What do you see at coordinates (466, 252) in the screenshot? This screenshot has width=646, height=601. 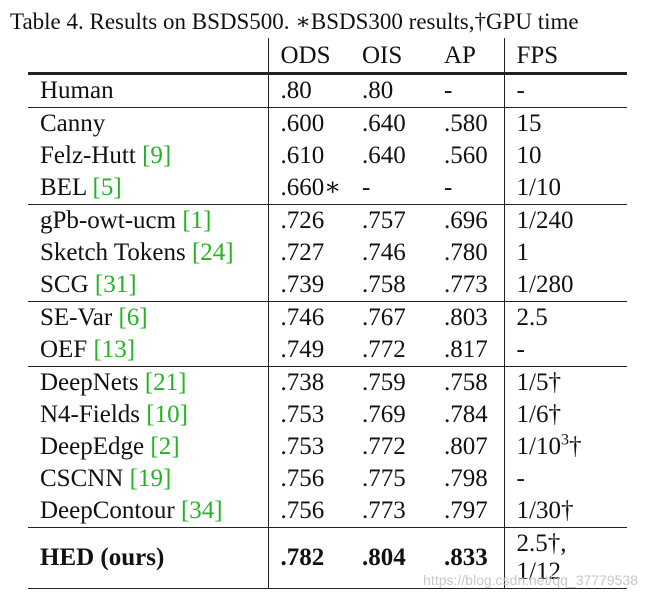 I see `ap-cell: .780` at bounding box center [466, 252].